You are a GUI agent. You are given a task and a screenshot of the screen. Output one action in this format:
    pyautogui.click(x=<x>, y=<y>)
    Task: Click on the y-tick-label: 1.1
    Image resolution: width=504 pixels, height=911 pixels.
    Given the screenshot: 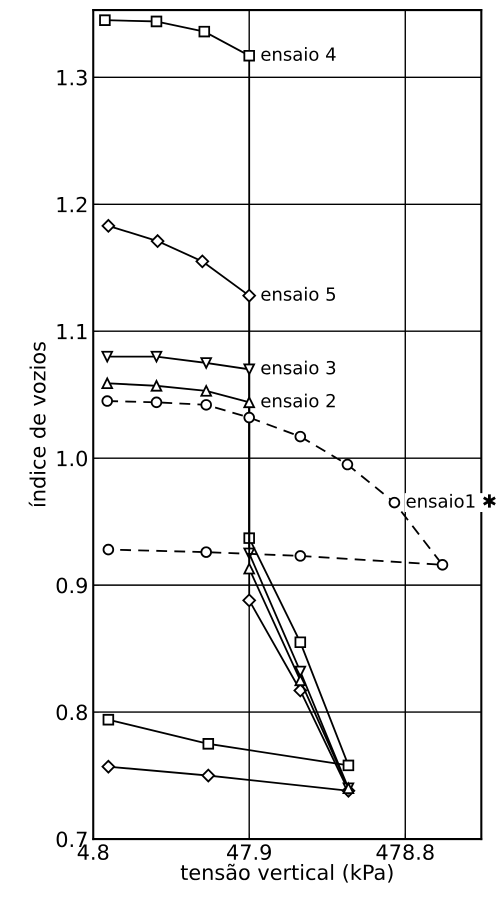 What is the action you would take?
    pyautogui.click(x=72, y=332)
    